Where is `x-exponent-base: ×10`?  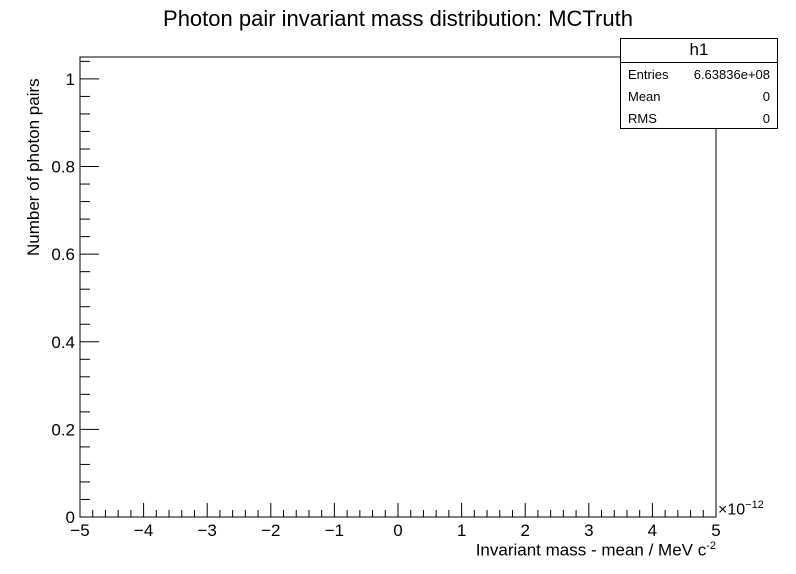
x-exponent-base: ×10 is located at coordinates (732, 510).